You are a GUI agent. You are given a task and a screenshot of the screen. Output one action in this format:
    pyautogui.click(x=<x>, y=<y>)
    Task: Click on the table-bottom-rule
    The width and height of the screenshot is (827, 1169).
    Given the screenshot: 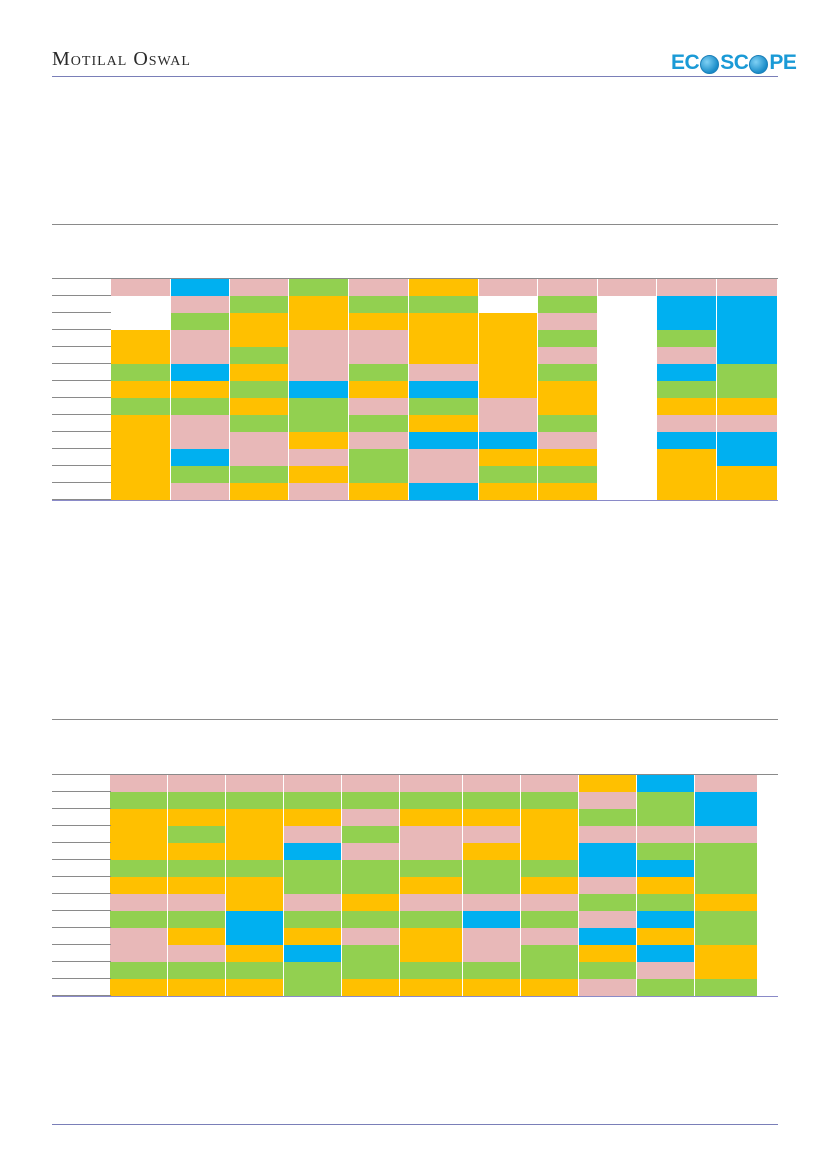 What is the action you would take?
    pyautogui.click(x=415, y=500)
    